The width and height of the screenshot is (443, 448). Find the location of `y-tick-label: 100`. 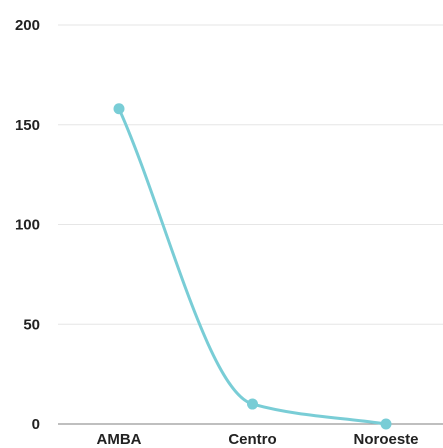

y-tick-label: 100 is located at coordinates (27, 225).